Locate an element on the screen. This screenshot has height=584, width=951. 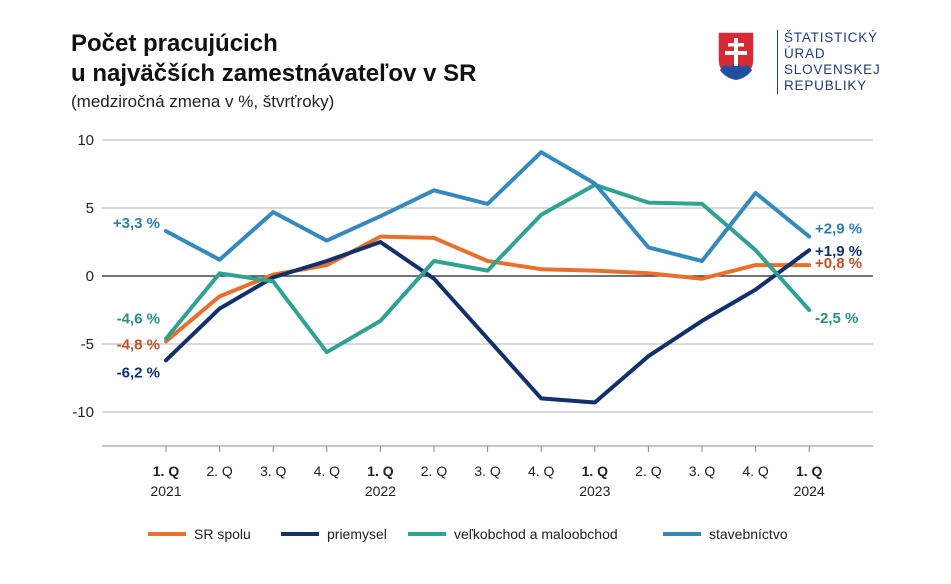
logo-text: ŠTATISTICKÝ ÚRAD SLOVENSKEJ REPUBLIKY is located at coordinates (829, 62).